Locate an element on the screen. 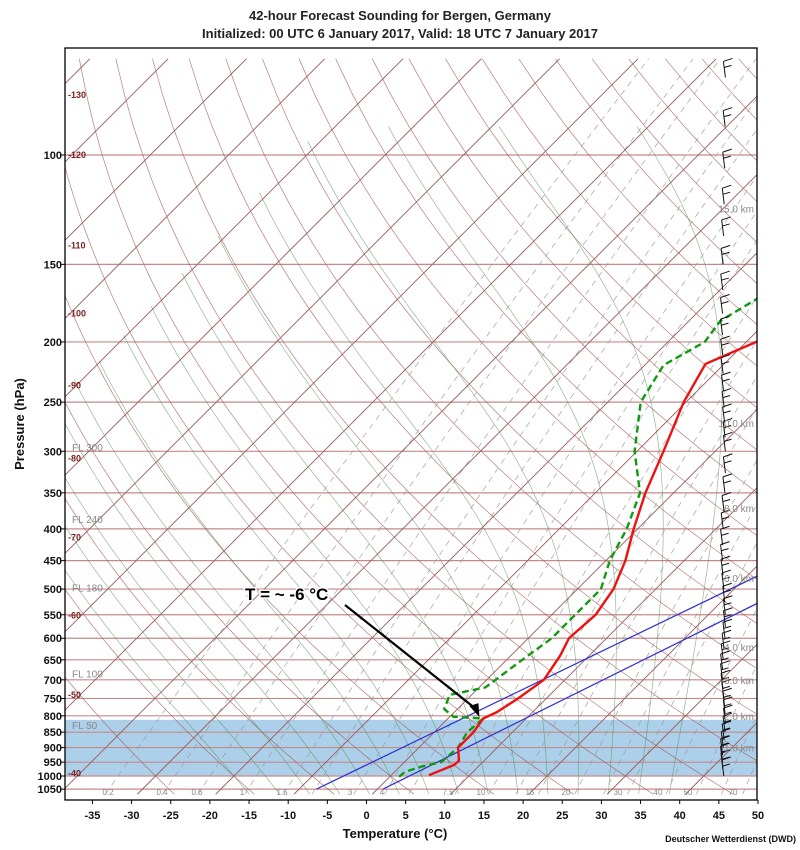 Image resolution: width=800 pixels, height=850 pixels. x-tick-label: 5 is located at coordinates (406, 816).